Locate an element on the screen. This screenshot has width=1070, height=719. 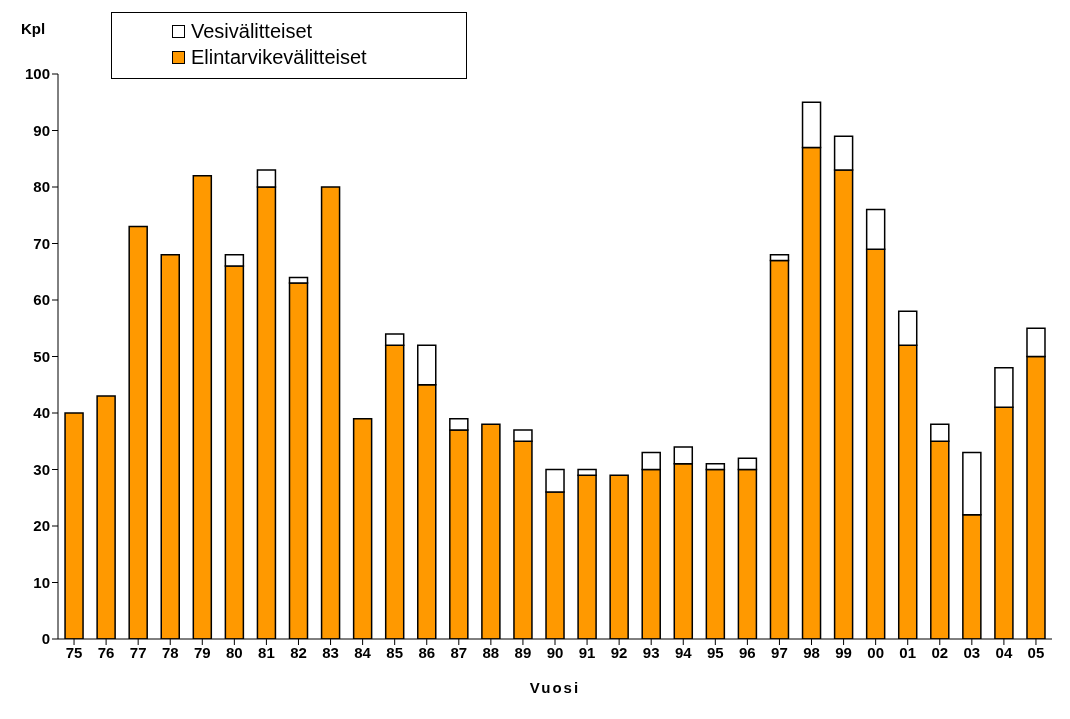
y-tick-label: 20 is located at coordinates (41, 526).